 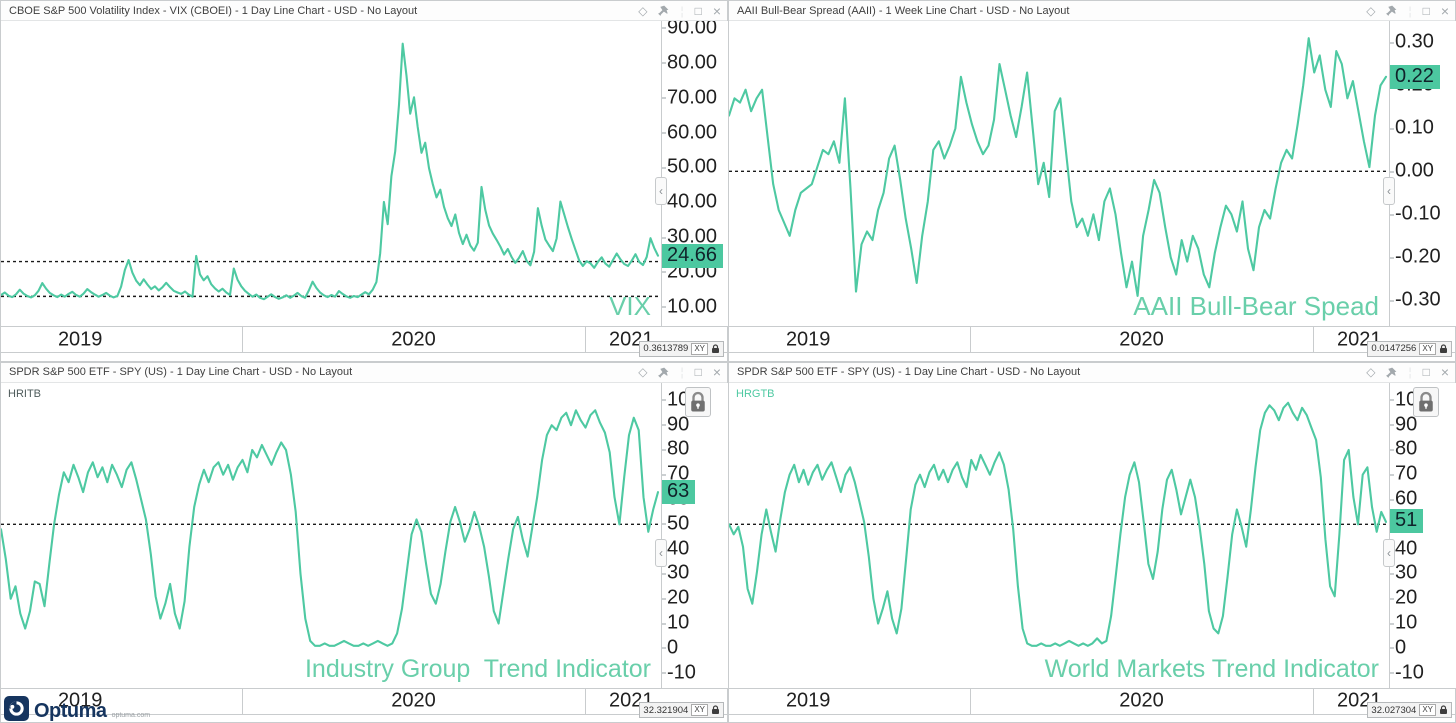 What do you see at coordinates (676, 548) in the screenshot?
I see `y-tick-label: 40` at bounding box center [676, 548].